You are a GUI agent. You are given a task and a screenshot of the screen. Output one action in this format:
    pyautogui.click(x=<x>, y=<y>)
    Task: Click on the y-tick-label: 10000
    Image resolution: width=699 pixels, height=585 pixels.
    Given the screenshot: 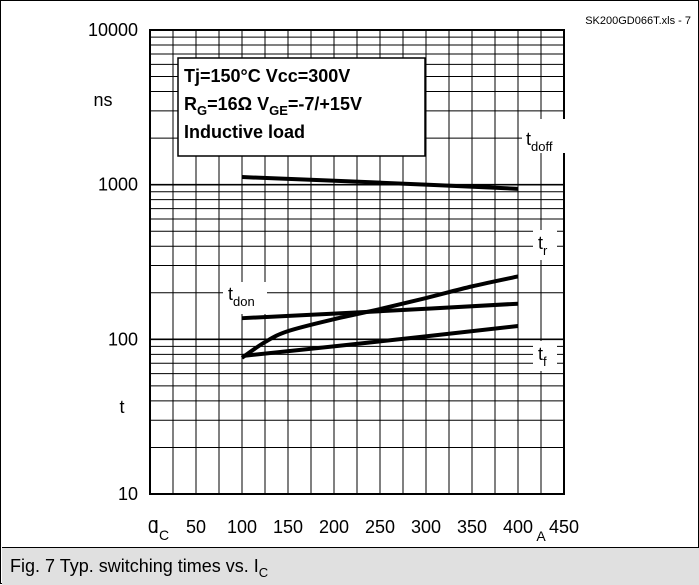 What is the action you would take?
    pyautogui.click(x=113, y=30)
    